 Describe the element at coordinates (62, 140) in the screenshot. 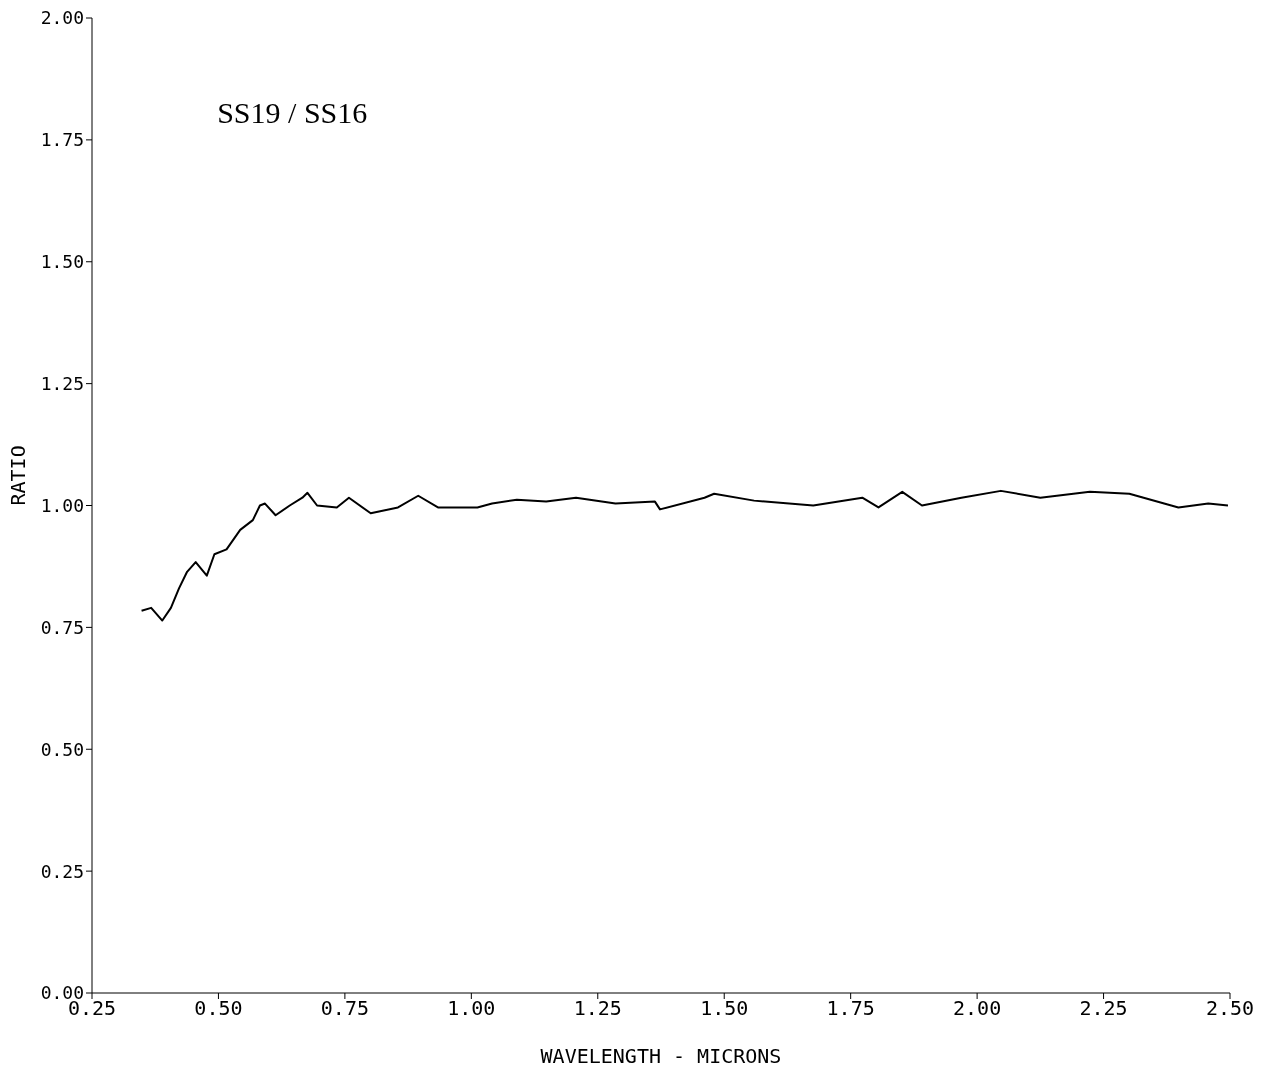

I see `y-tick-label: 1.75` at that location.